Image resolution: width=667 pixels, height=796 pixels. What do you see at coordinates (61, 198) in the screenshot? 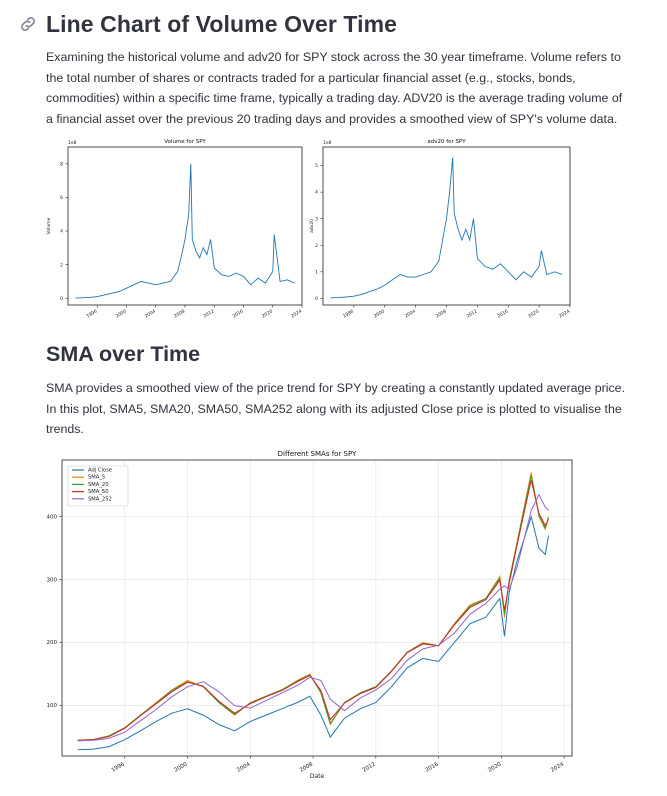
I see `y-tick-label: 6` at bounding box center [61, 198].